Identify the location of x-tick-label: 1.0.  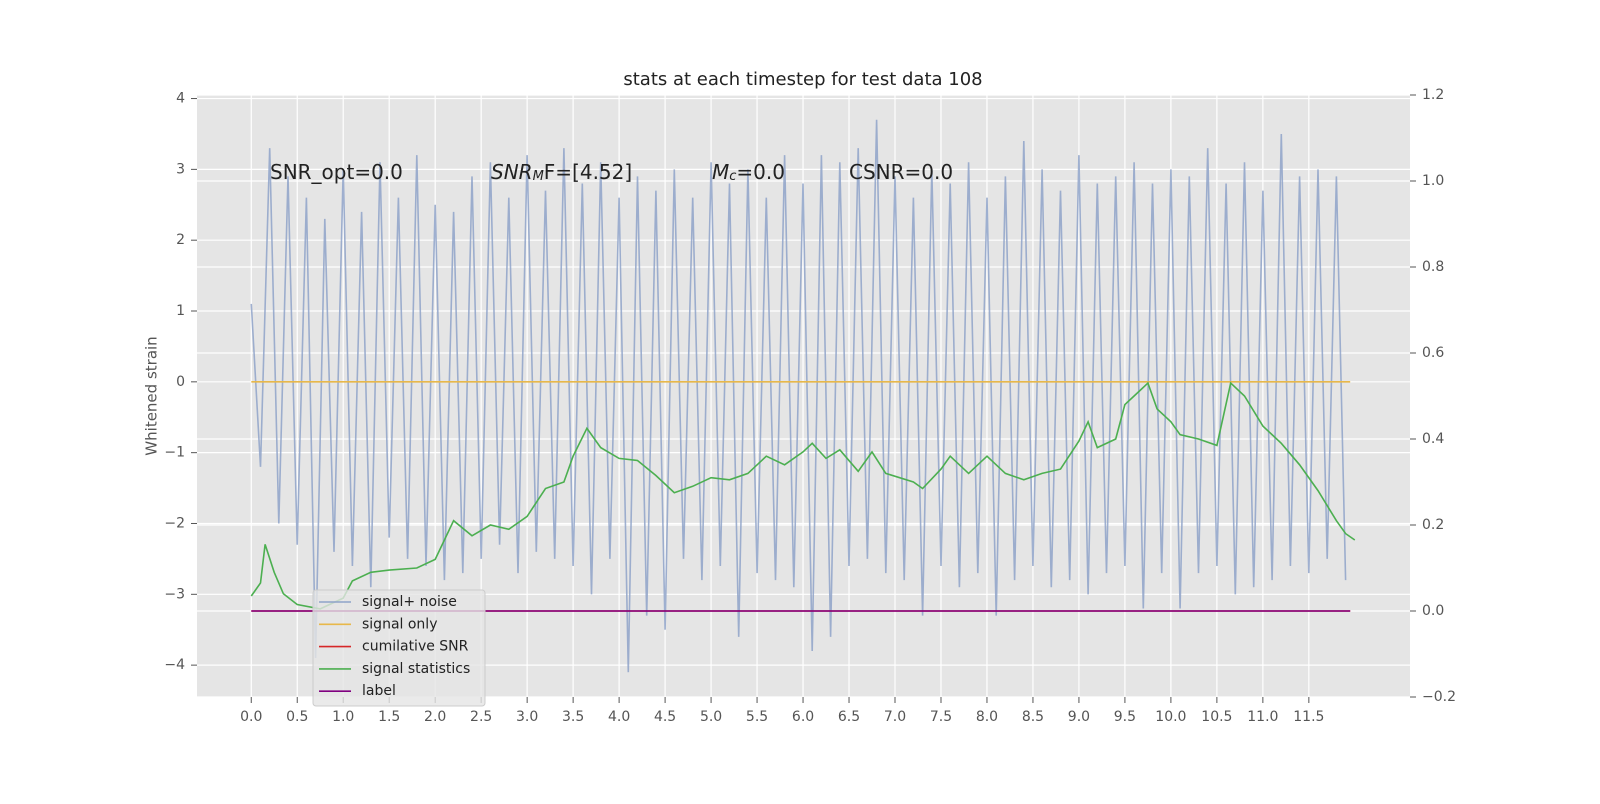
(343, 717).